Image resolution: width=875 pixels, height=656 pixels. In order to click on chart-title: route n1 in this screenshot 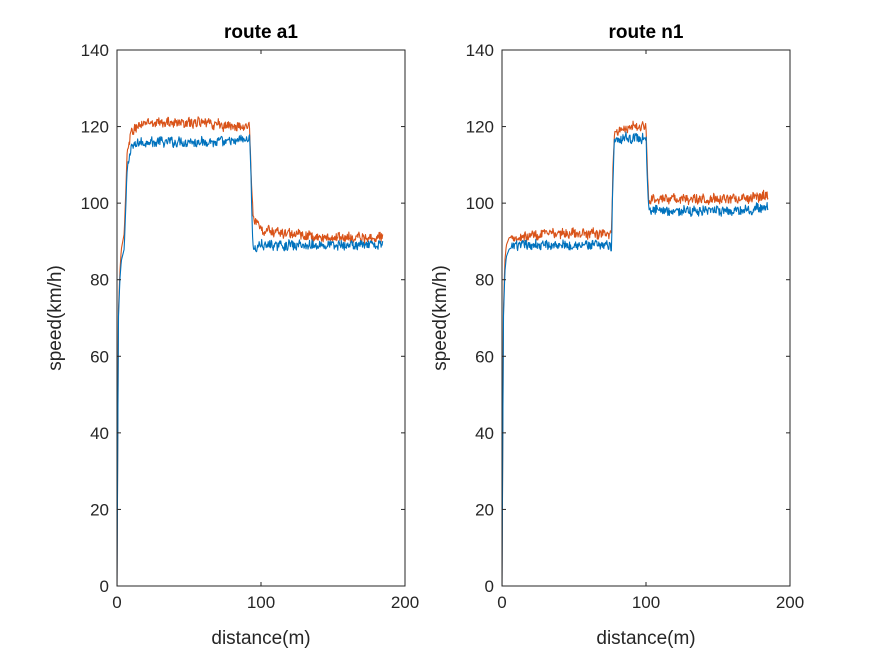, I will do `click(646, 32)`.